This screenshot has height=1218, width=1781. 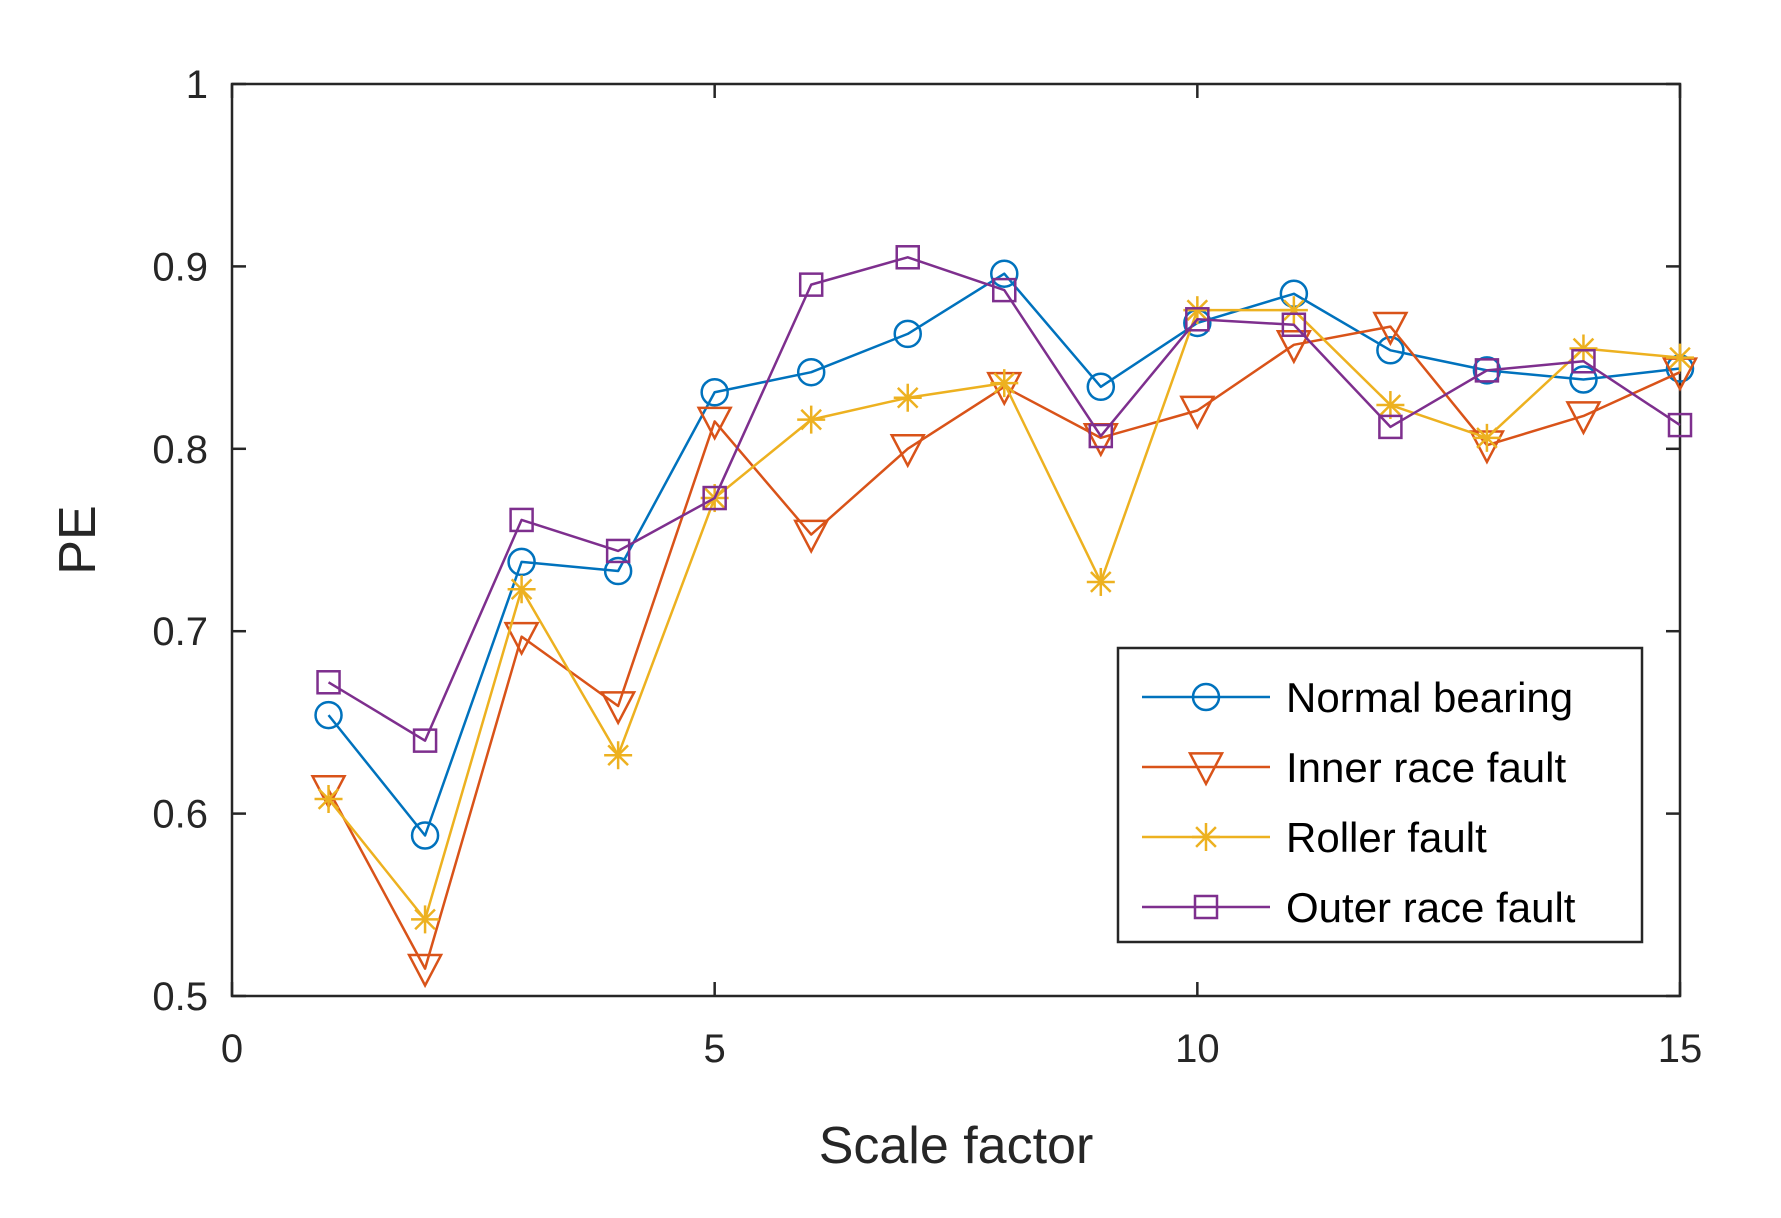 What do you see at coordinates (180, 450) in the screenshot?
I see `y-tick-label: 0.8` at bounding box center [180, 450].